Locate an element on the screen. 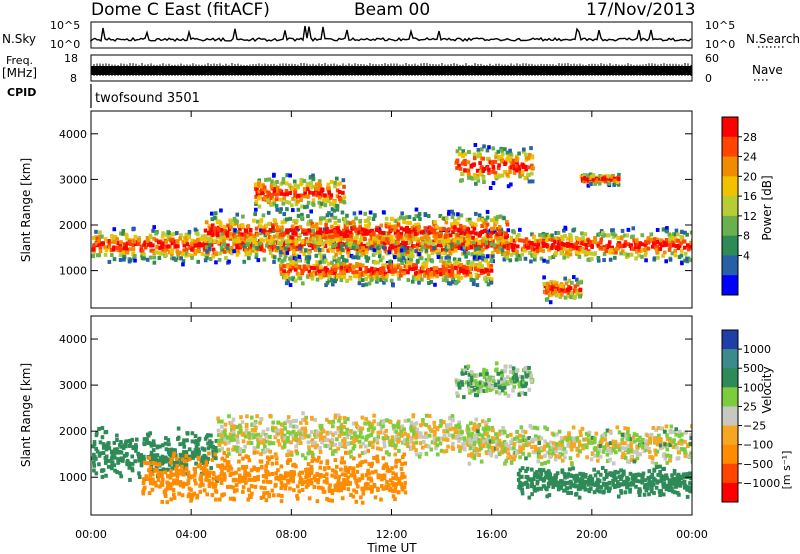 The height and width of the screenshot is (554, 800). colorbar-swatch is located at coordinates (730, 285).